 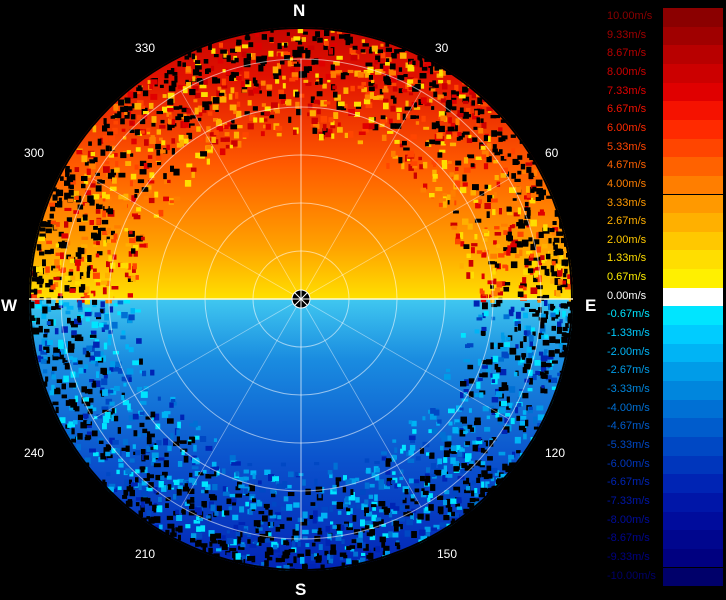 I want to click on legend-label: -10.00m/s, so click(x=631, y=575).